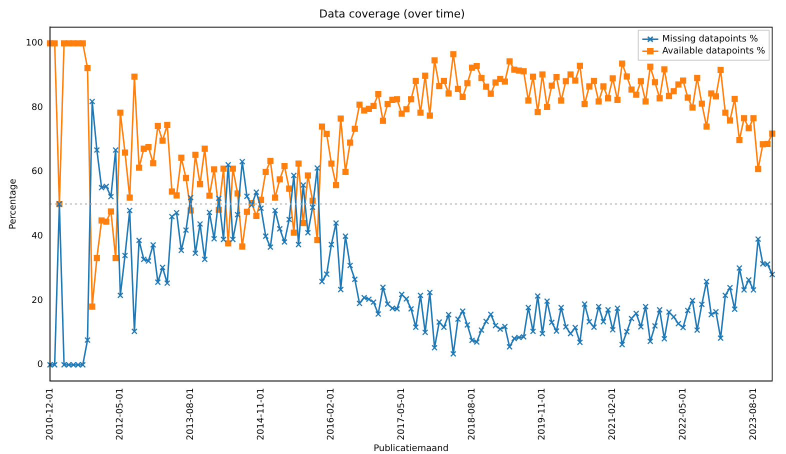 Image resolution: width=786 pixels, height=454 pixels. I want to click on legend-label: Missing datapoints %, so click(710, 39).